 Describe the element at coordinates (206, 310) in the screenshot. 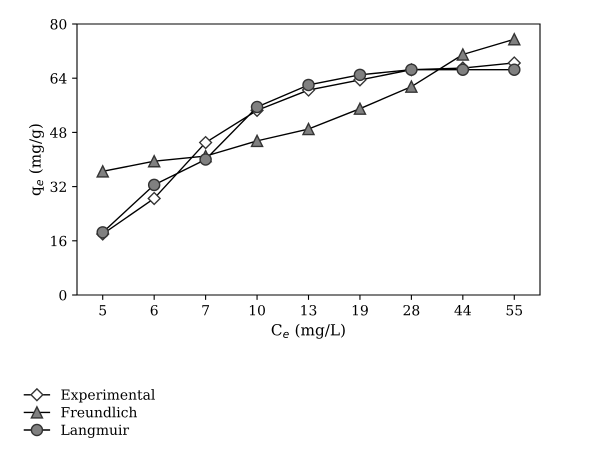

I see `x-tick-label: 7` at that location.